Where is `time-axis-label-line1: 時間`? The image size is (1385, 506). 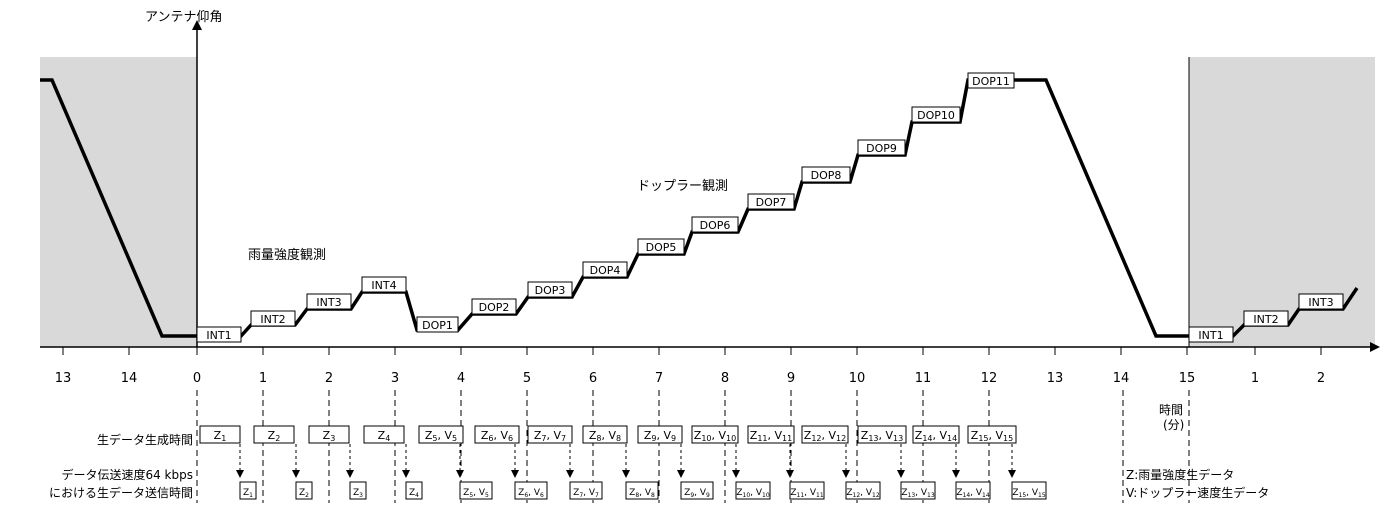
time-axis-label-line1: 時間 is located at coordinates (1171, 410).